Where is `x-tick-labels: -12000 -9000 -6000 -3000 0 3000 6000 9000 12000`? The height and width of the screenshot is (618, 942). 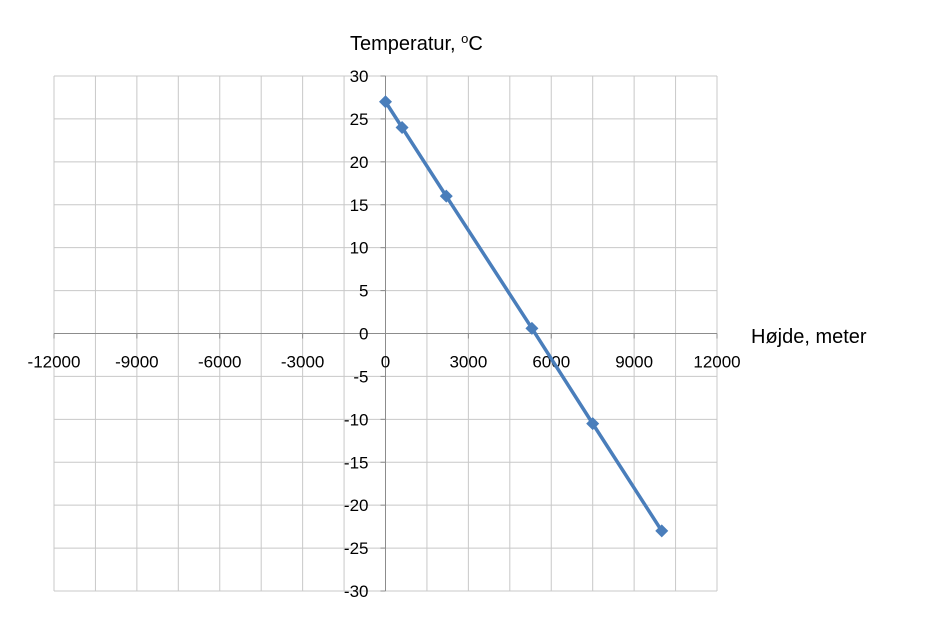
x-tick-labels: -12000 -9000 -6000 -3000 0 3000 6000 9000 12000 is located at coordinates (384, 362).